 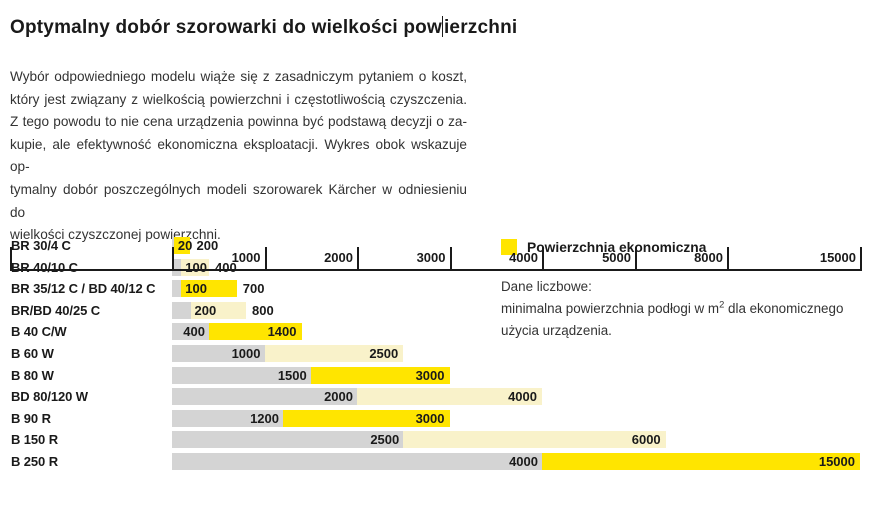 What do you see at coordinates (246, 257) in the screenshot?
I see `axis-tick-label: 1000` at bounding box center [246, 257].